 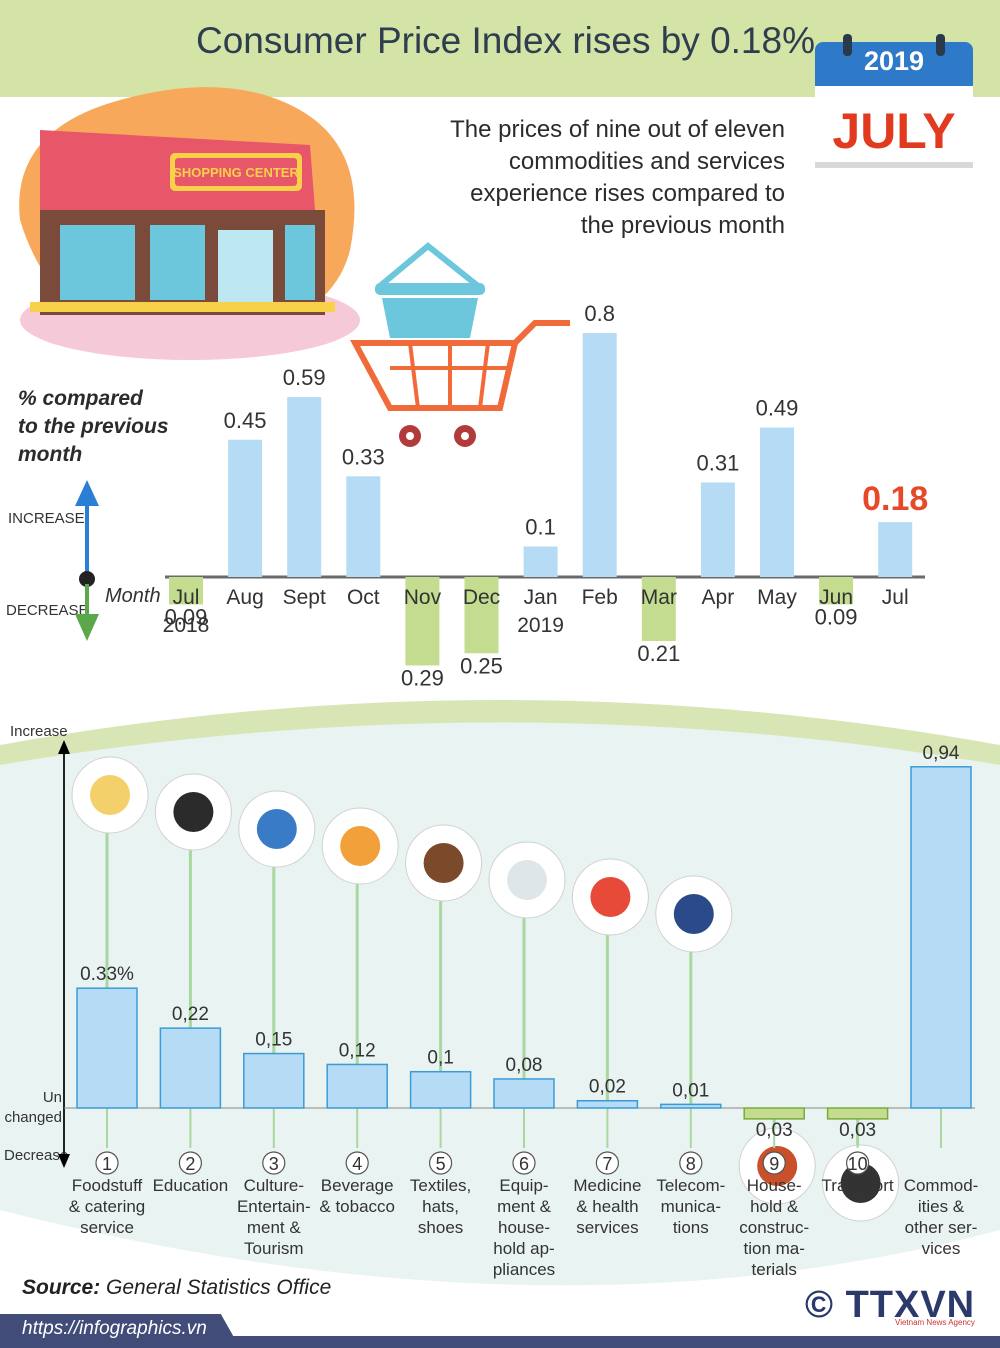 What do you see at coordinates (107, 974) in the screenshot?
I see `data-label: 0.33%` at bounding box center [107, 974].